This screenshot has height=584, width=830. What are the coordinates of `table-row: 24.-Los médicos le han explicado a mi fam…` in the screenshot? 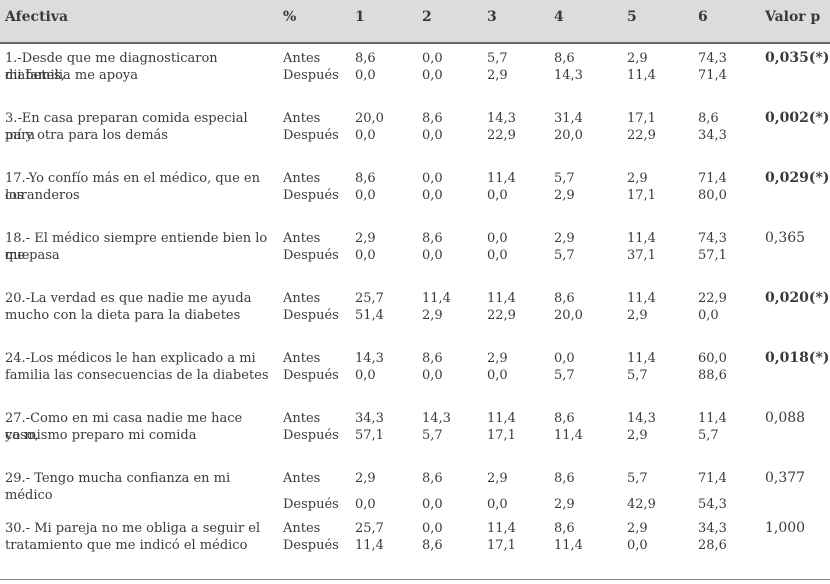 It's located at (415, 370).